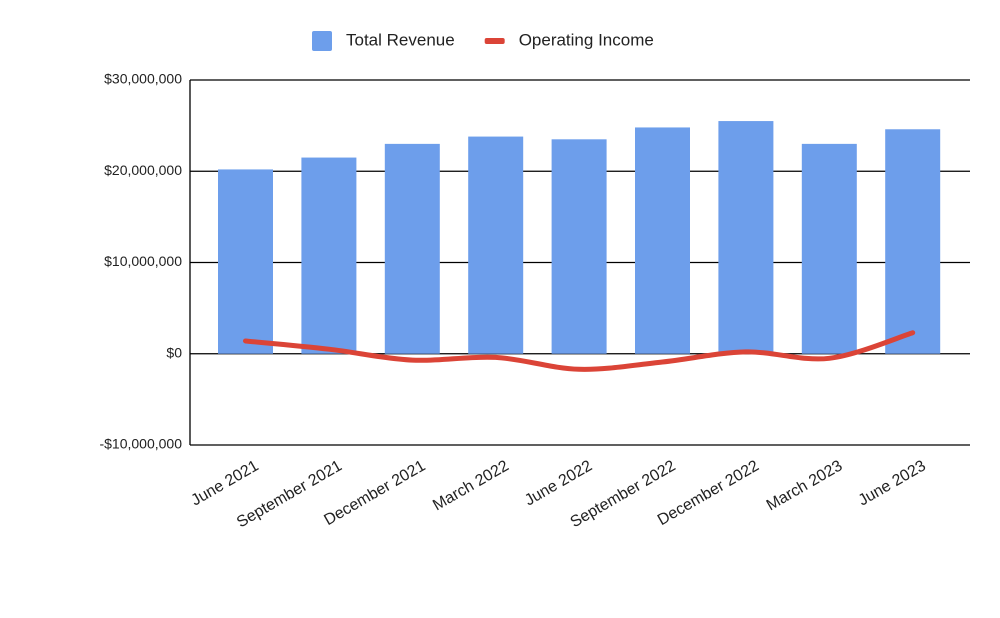  What do you see at coordinates (483, 40) in the screenshot?
I see `legend: Total Revenue Operating Income` at bounding box center [483, 40].